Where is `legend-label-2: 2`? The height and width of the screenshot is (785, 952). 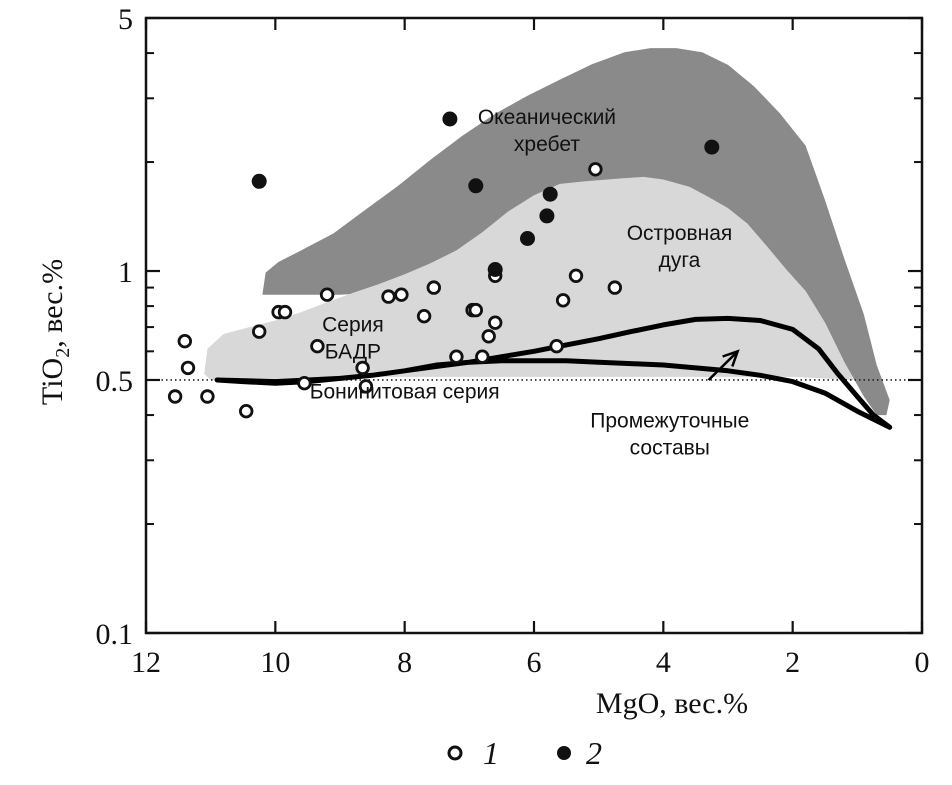
legend-label-2: 2 is located at coordinates (594, 753).